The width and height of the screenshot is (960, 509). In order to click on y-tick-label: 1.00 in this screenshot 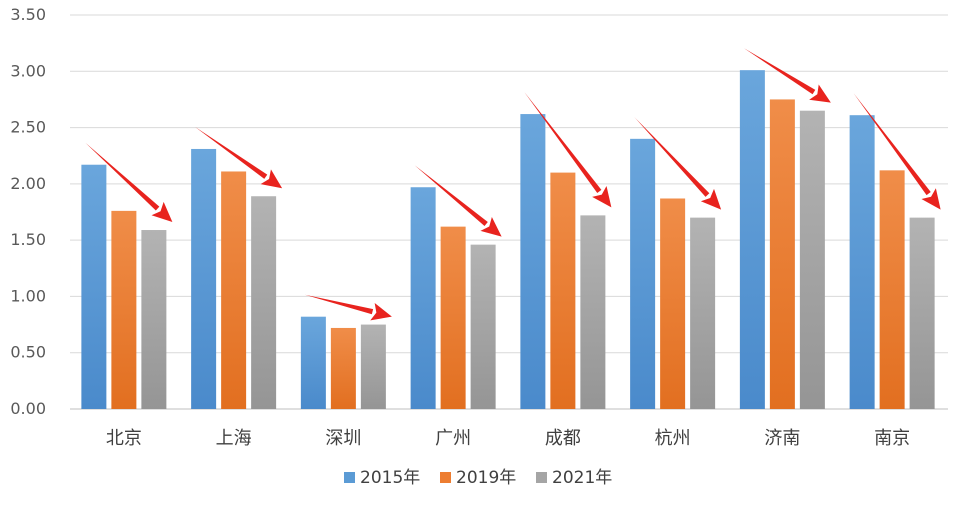, I will do `click(28, 295)`.